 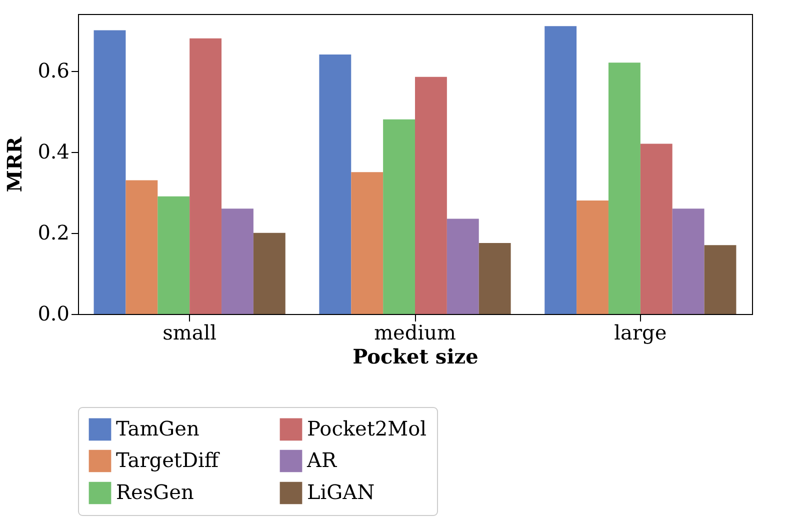 What do you see at coordinates (54, 314) in the screenshot?
I see `y-tick-label: 0.0` at bounding box center [54, 314].